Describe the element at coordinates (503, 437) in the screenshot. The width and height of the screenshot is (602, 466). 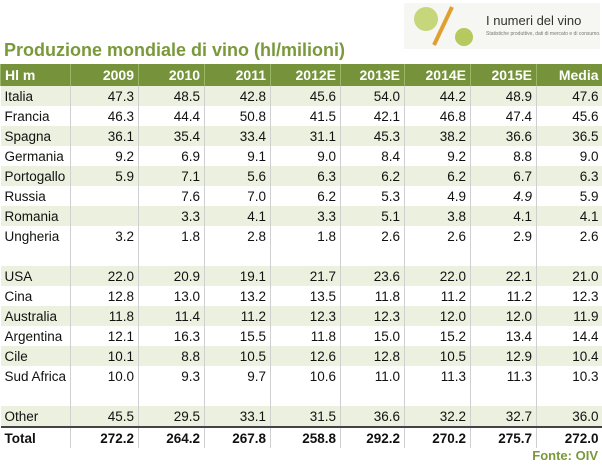
I see `cell: 275.7` at that location.